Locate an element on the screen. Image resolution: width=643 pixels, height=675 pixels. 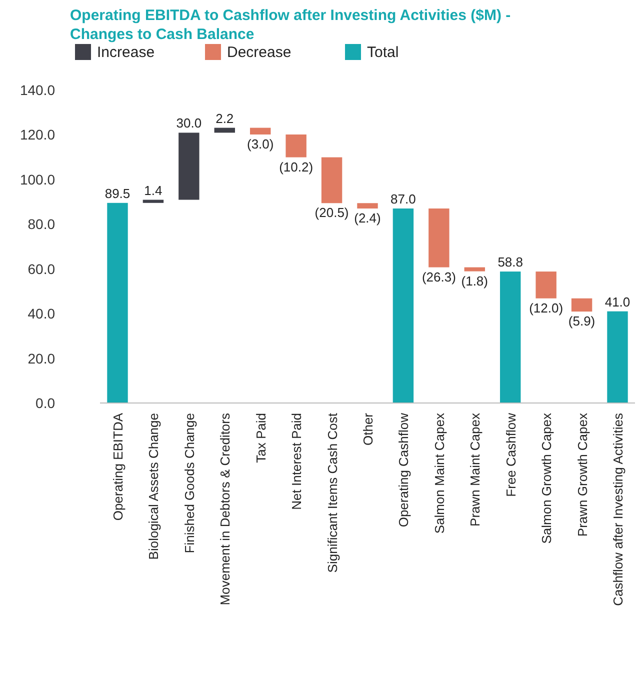
x-tick-label: Biological Assets Change is located at coordinates (154, 486).